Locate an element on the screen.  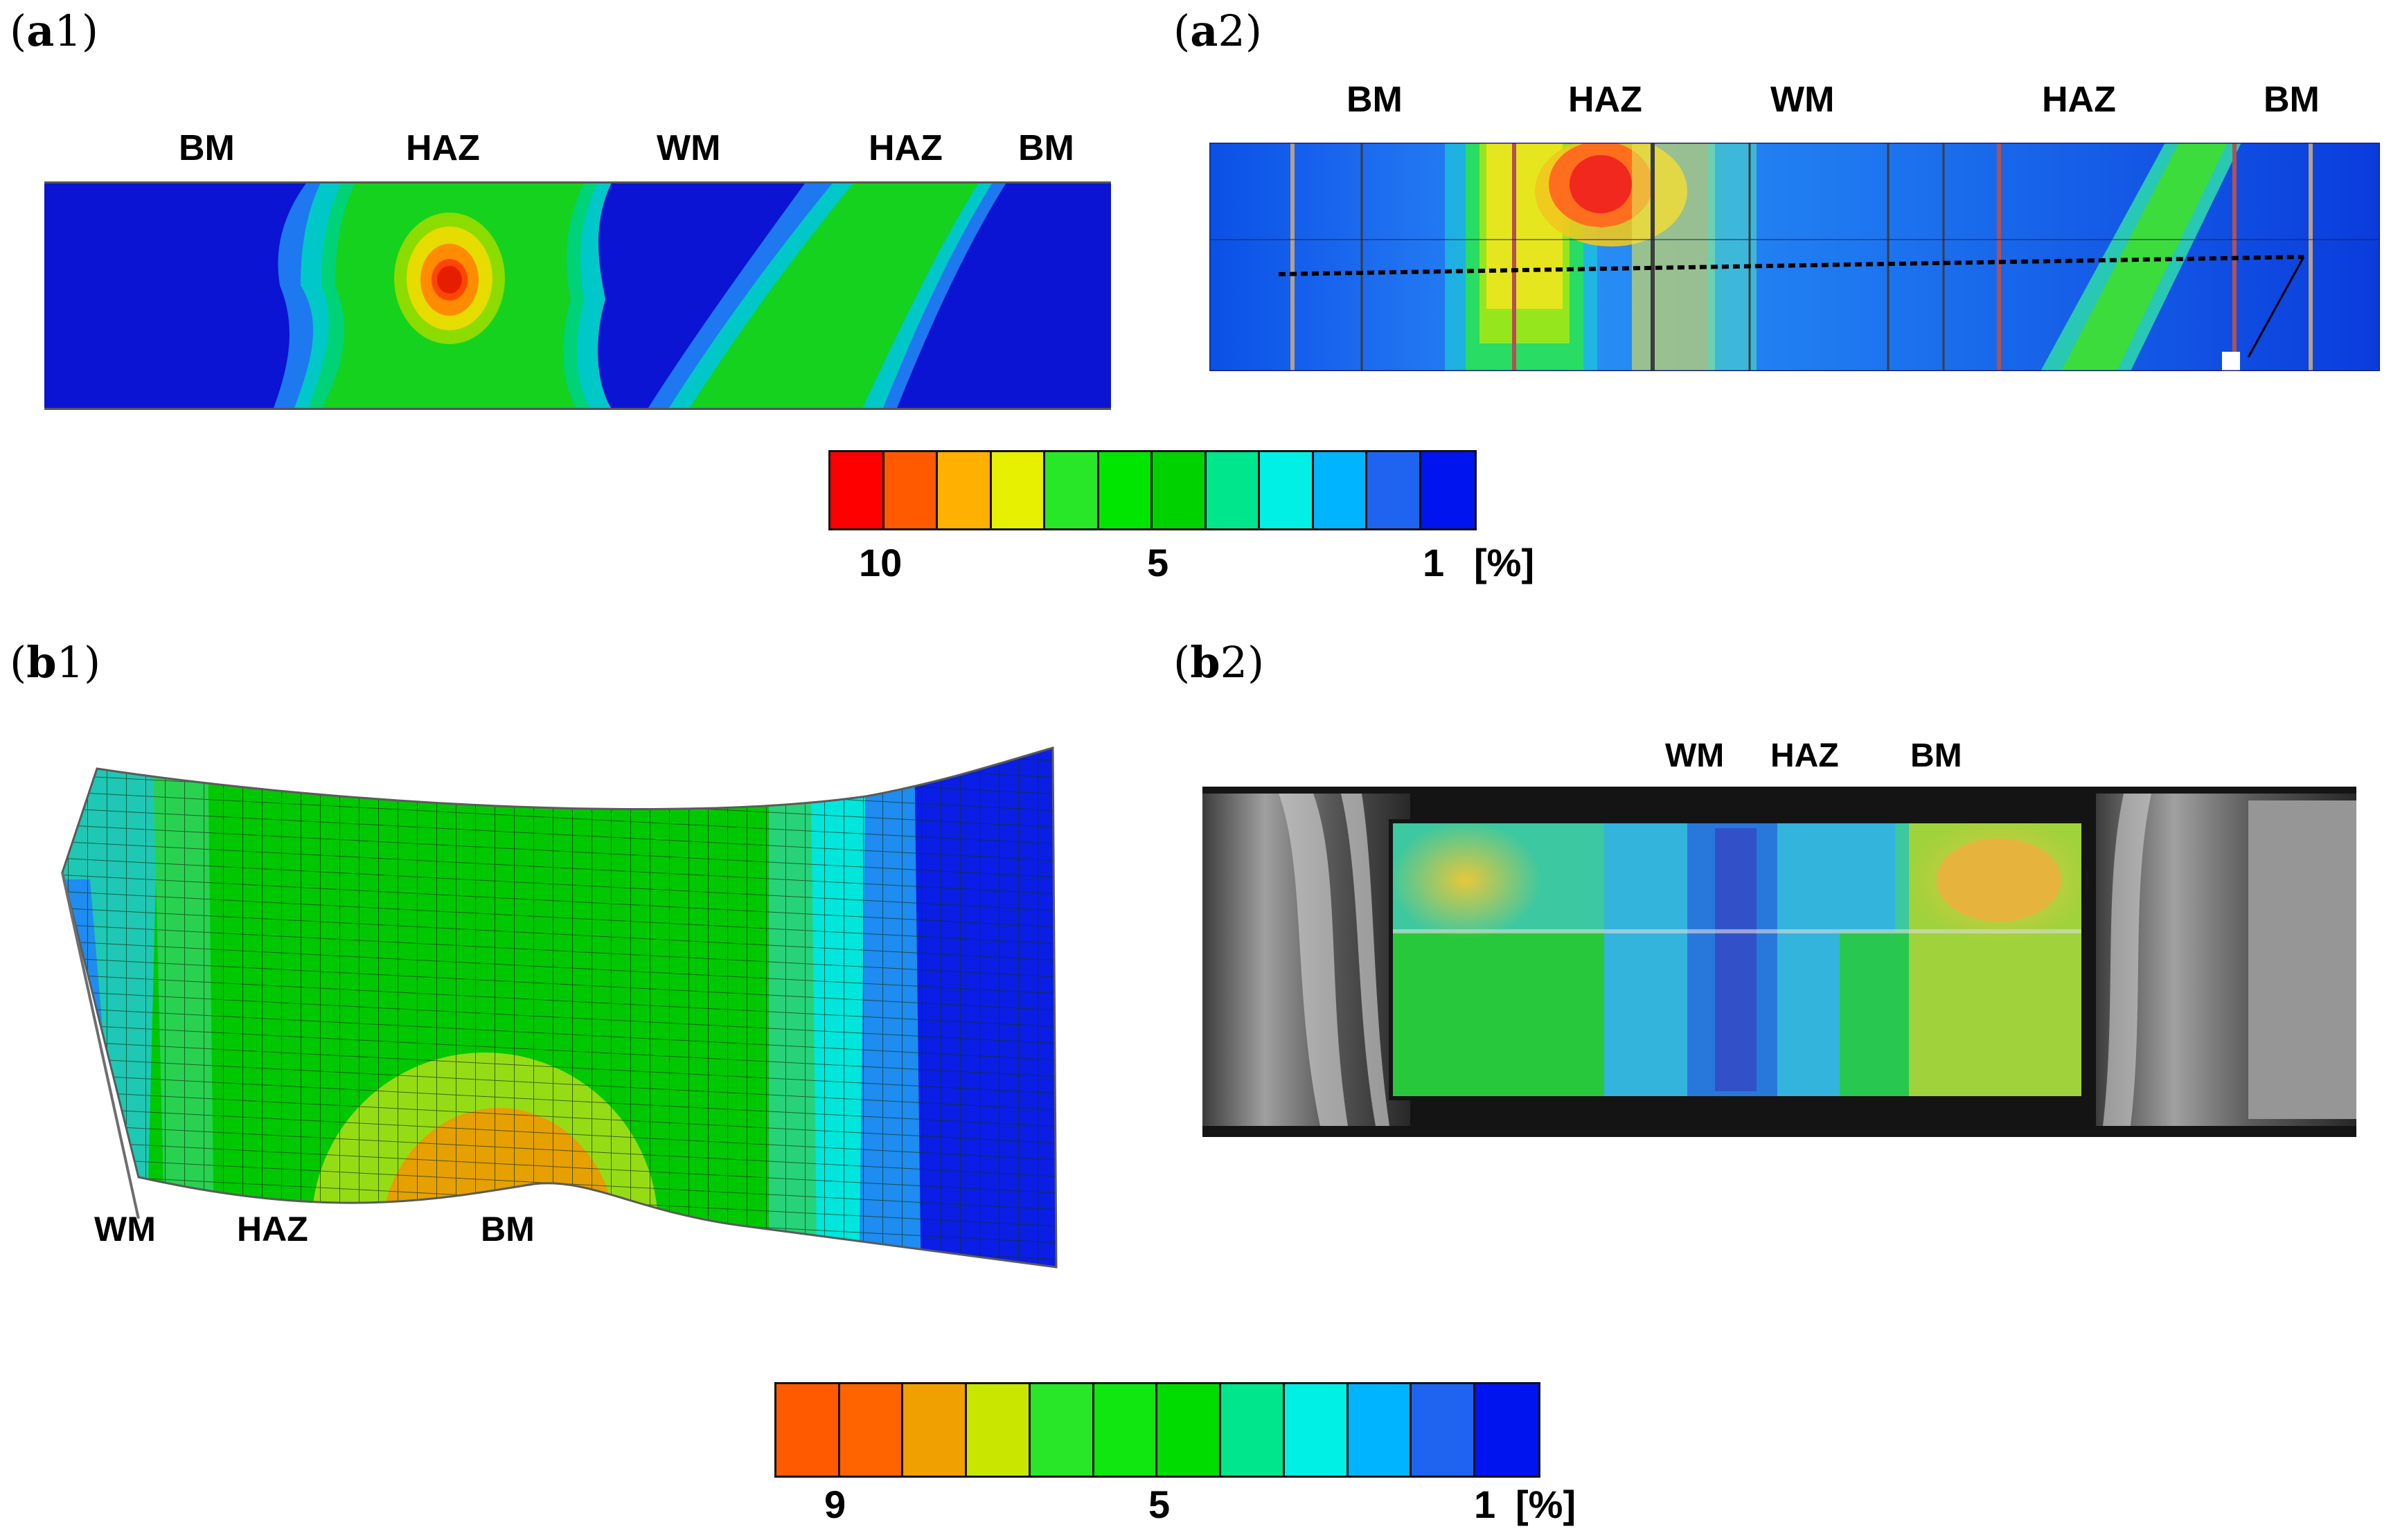
fe-strain-map-a1 is located at coordinates (577, 295).